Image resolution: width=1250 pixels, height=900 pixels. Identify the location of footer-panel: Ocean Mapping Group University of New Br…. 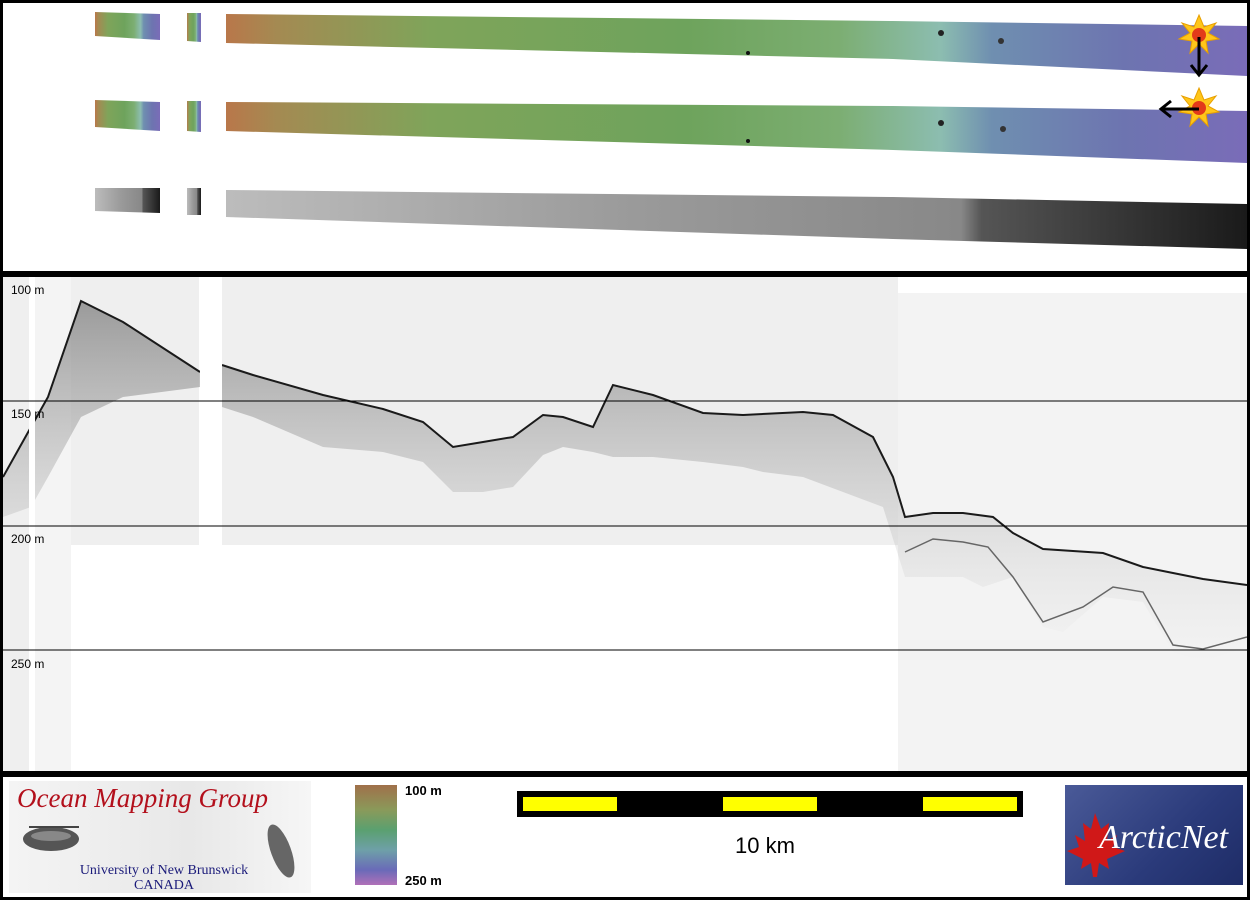
(625, 837).